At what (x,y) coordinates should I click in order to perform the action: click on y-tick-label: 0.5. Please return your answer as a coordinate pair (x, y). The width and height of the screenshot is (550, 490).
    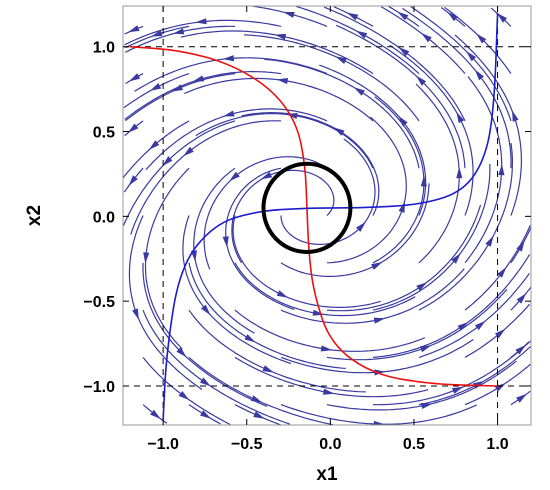
    Looking at the image, I should click on (104, 133).